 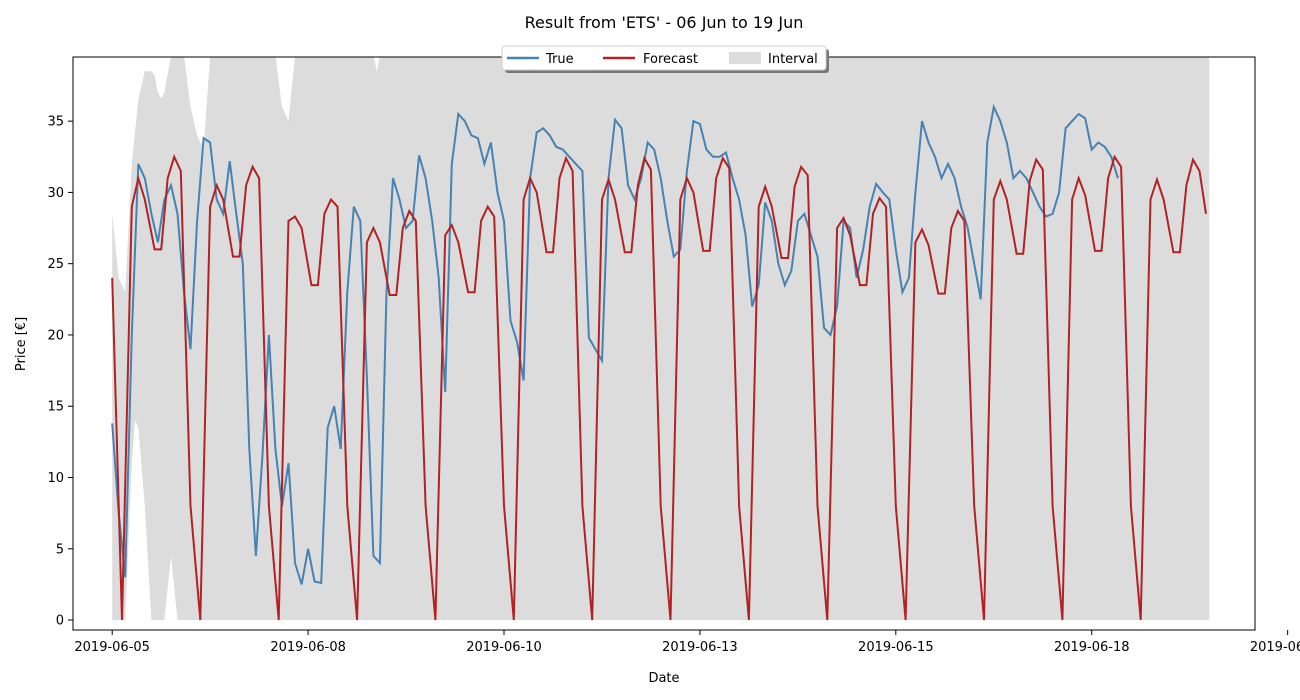 I want to click on legend-label-forecast: Forecast, so click(x=670, y=59).